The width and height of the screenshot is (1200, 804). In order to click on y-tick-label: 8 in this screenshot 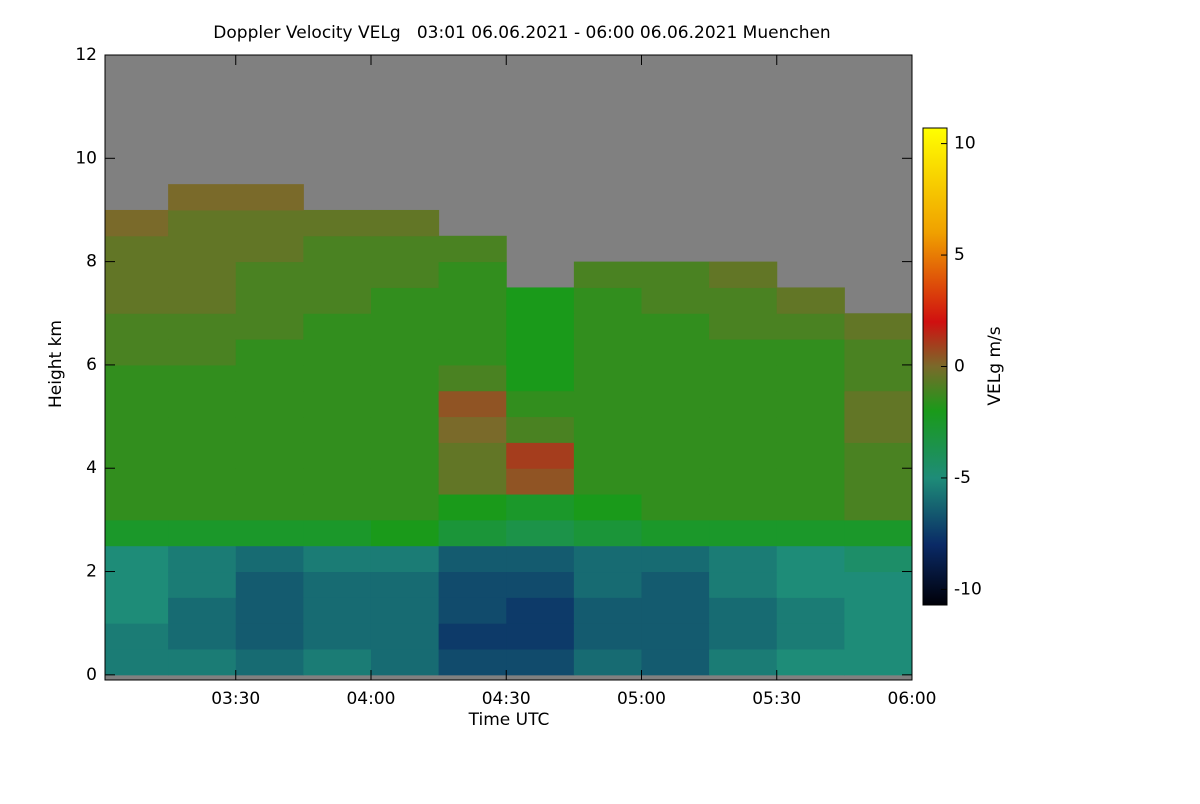, I will do `click(91, 262)`.